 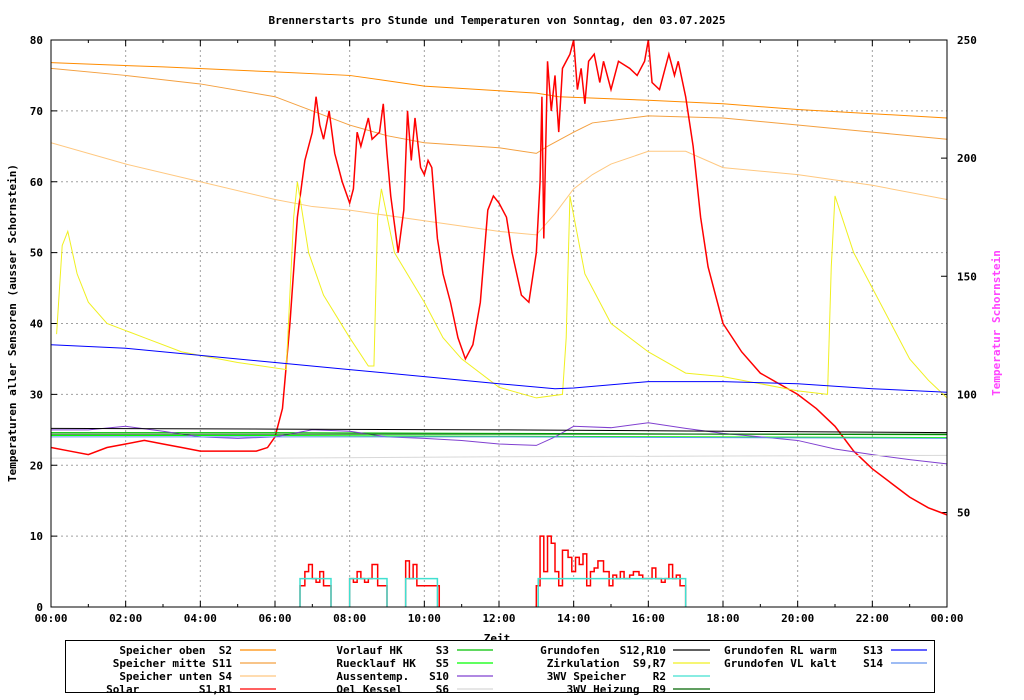 What do you see at coordinates (392, 676) in the screenshot?
I see `legend-label: Aussentemp. S10` at bounding box center [392, 676].